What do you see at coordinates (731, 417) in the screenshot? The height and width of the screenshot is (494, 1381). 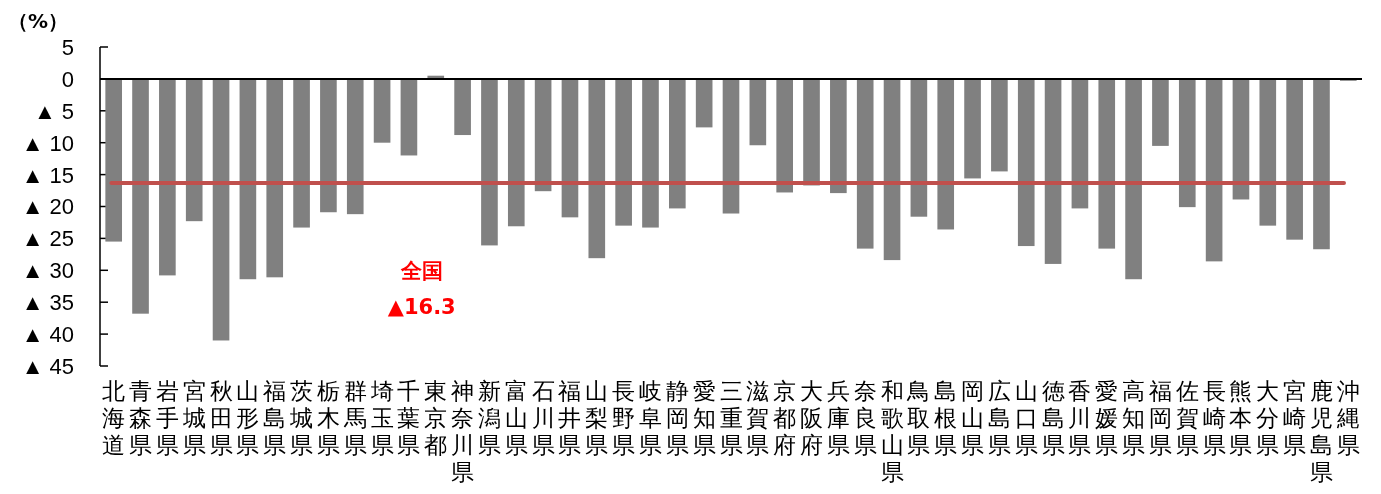 I see `x-tick-label: 三重県` at bounding box center [731, 417].